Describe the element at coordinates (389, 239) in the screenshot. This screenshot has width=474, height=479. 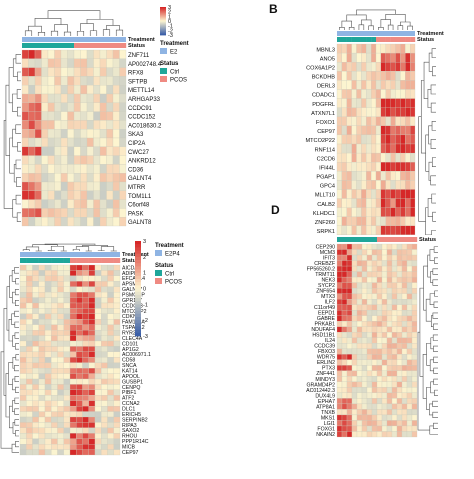
I see `status-bar-cell` at that location.